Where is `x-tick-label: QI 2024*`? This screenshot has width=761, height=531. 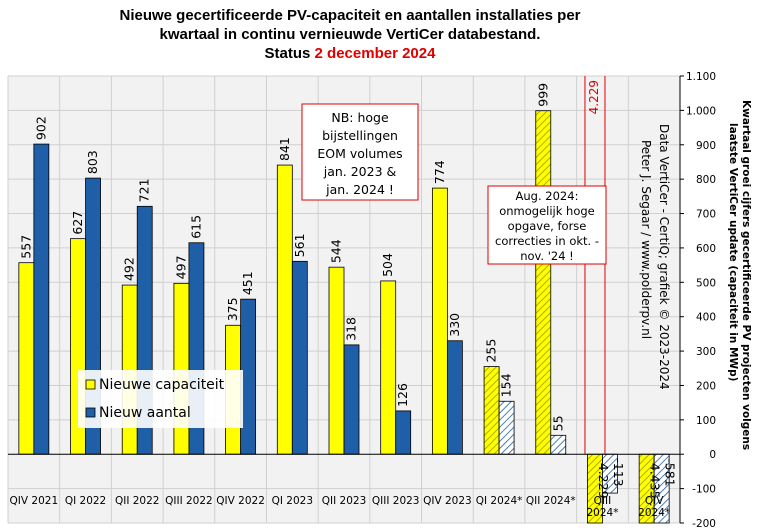
x-tick-label: QI 2024* is located at coordinates (499, 501).